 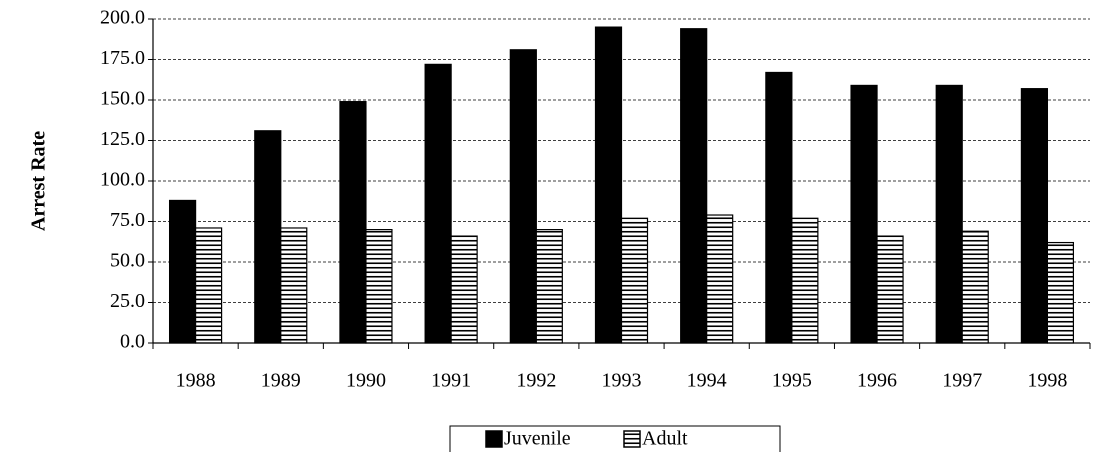 What do you see at coordinates (707, 381) in the screenshot?
I see `x-tick-label: 1994` at bounding box center [707, 381].